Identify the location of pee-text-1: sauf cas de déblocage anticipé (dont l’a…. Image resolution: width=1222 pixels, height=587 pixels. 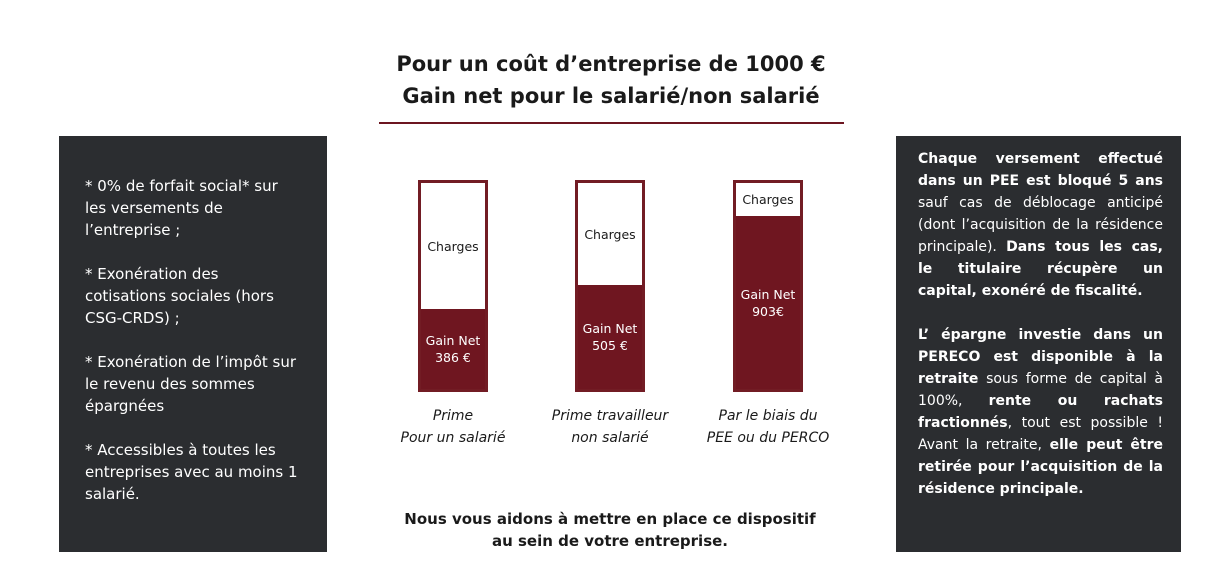
(1040, 225).